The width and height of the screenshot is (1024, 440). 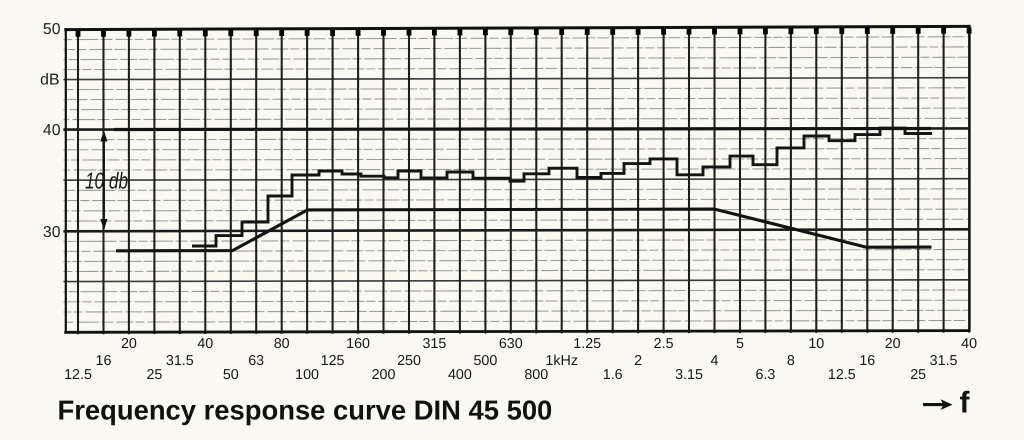 I want to click on svg-text: dB, so click(x=49, y=80).